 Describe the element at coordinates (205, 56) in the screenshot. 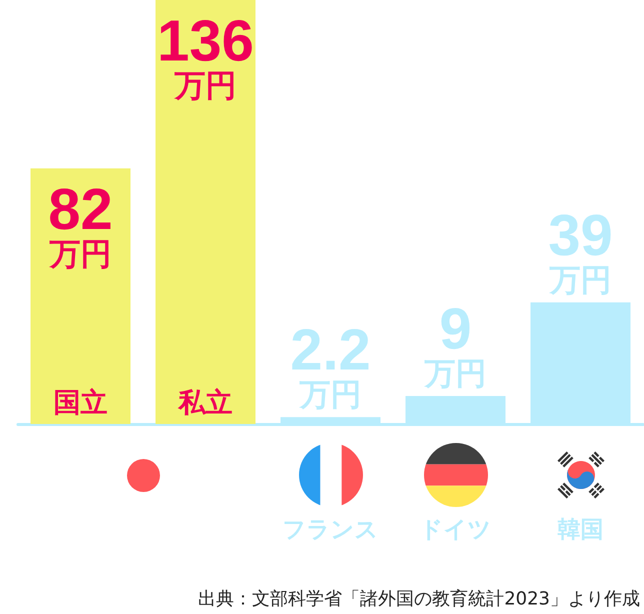

I see `data-label: 136万円` at that location.